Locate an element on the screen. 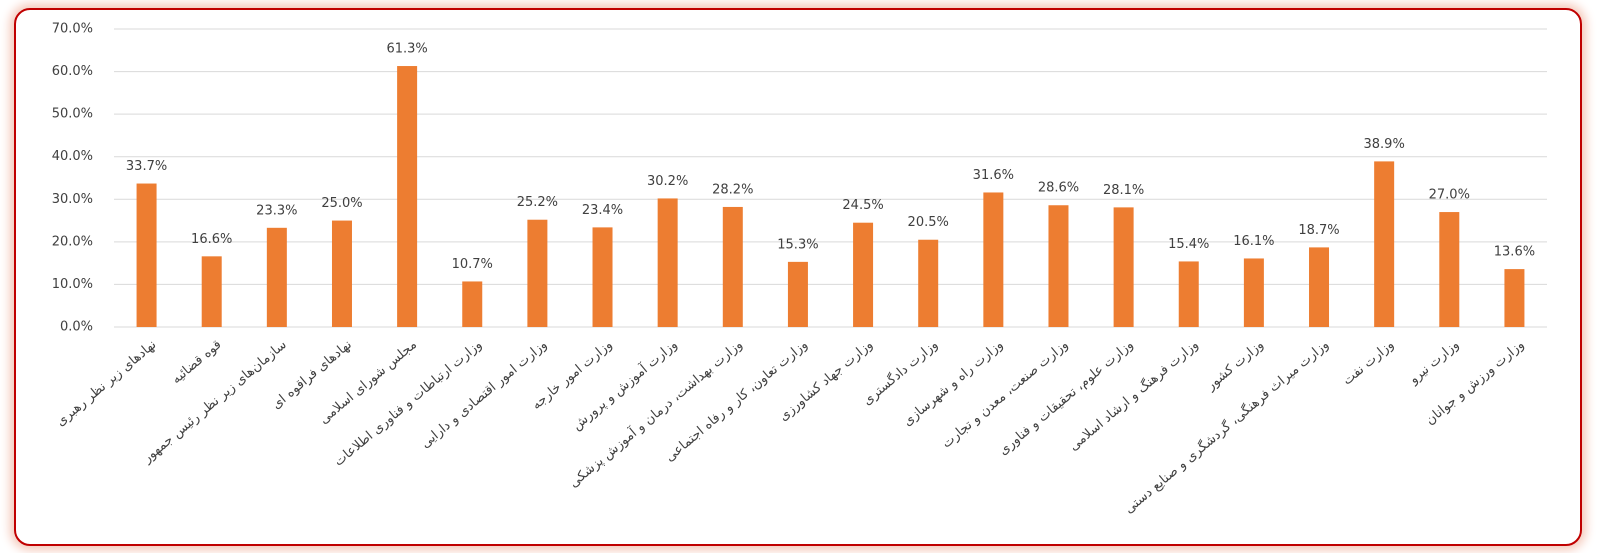 This screenshot has height=553, width=1602. data-label: 25.0% is located at coordinates (341, 203).